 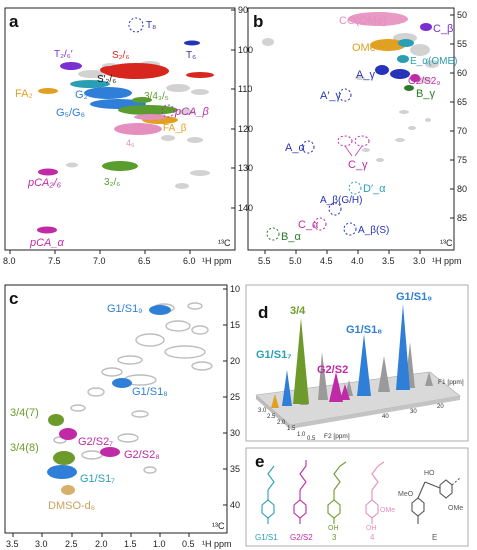 What do you see at coordinates (462, 44) in the screenshot?
I see `tick-b-y-1: 55` at bounding box center [462, 44].